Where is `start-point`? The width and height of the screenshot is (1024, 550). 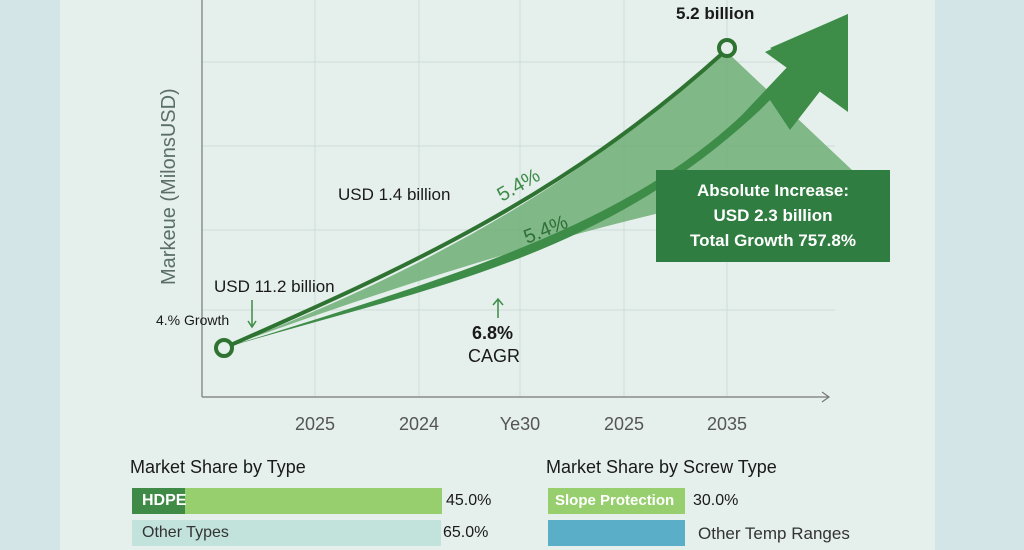 start-point is located at coordinates (224, 348).